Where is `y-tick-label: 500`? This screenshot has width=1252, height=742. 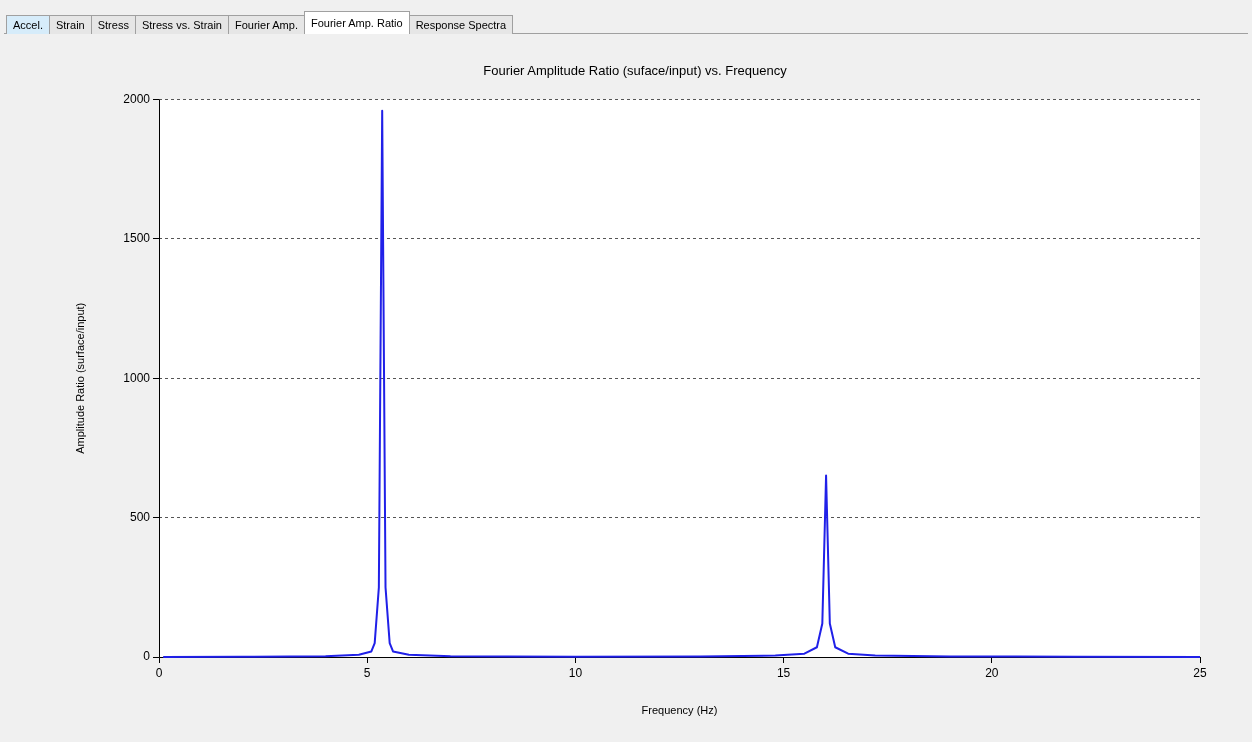 y-tick-label: 500 is located at coordinates (140, 516).